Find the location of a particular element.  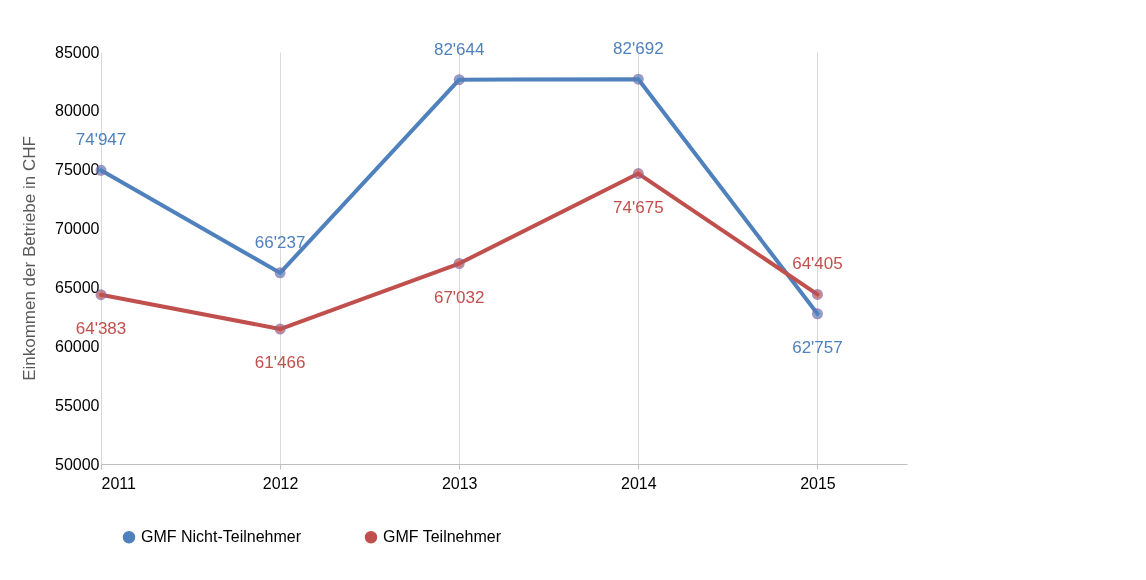

data-label: 82'644 is located at coordinates (459, 49).